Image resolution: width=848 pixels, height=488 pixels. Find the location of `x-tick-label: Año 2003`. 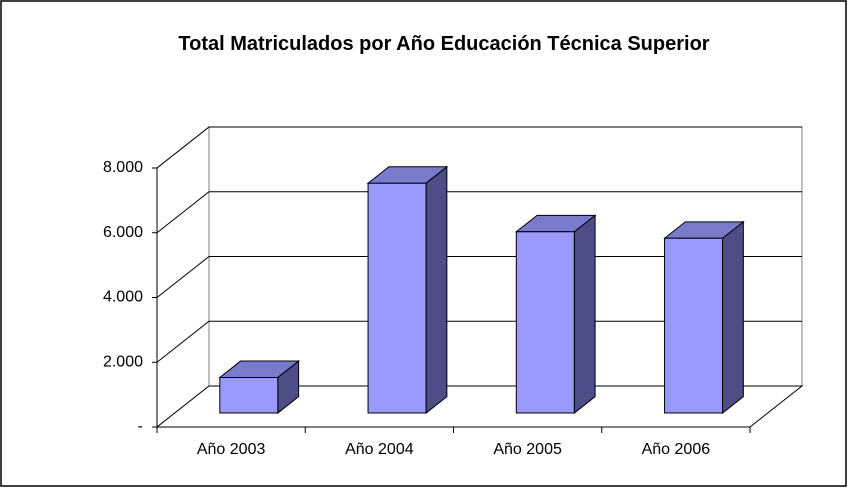

x-tick-label: Año 2003 is located at coordinates (231, 449).